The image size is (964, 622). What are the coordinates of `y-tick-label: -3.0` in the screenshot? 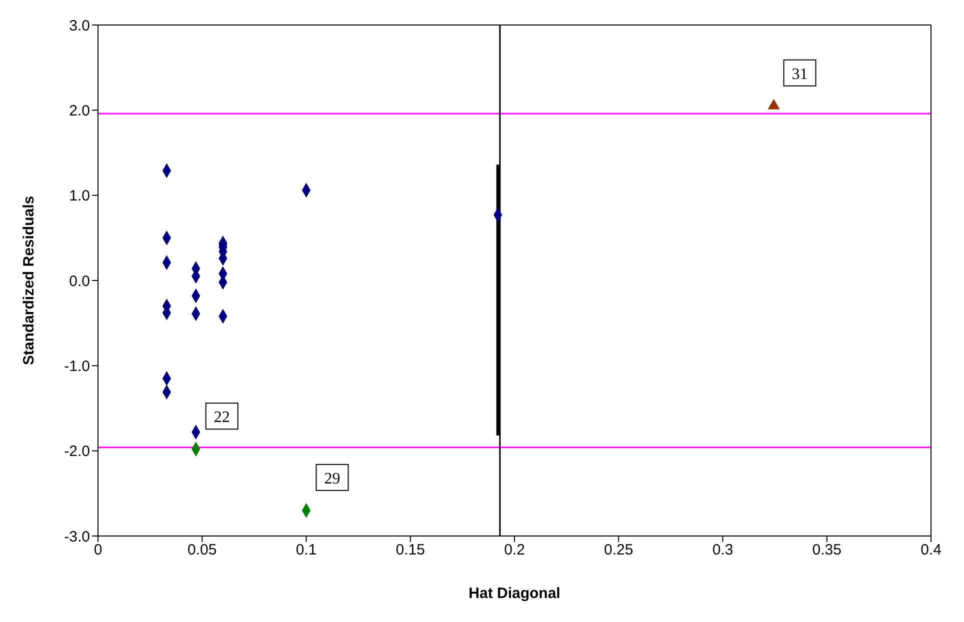 It's located at (77, 537).